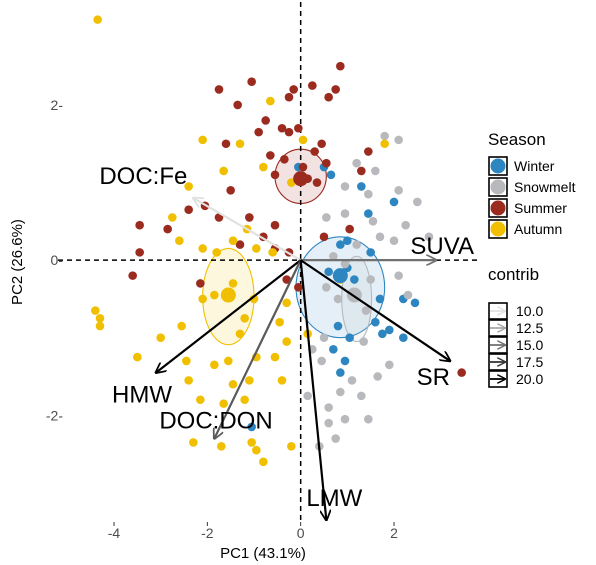  Describe the element at coordinates (498, 166) in the screenshot. I see `legend-swatch-winter` at that location.